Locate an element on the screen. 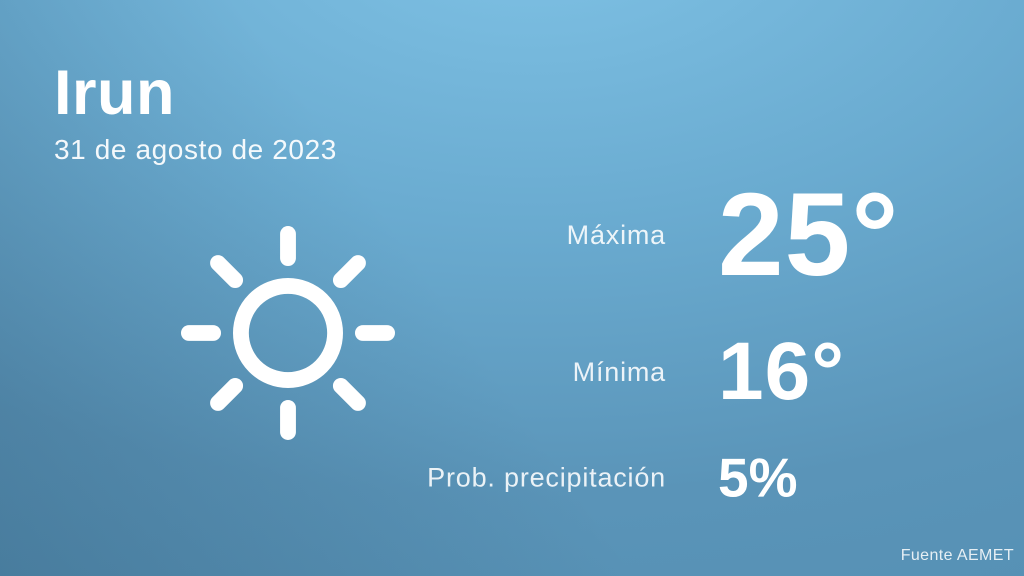 This screenshot has width=1024, height=576. min-temp-value: 16° is located at coordinates (782, 371).